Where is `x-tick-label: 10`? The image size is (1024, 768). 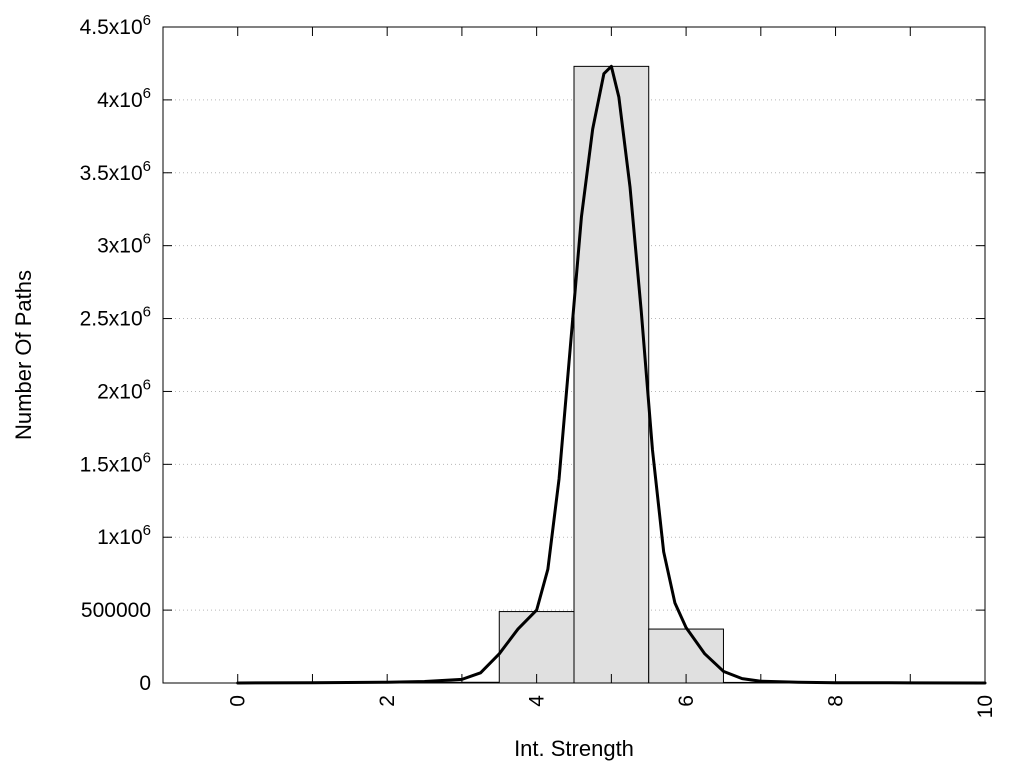 x-tick-label: 10 is located at coordinates (985, 706).